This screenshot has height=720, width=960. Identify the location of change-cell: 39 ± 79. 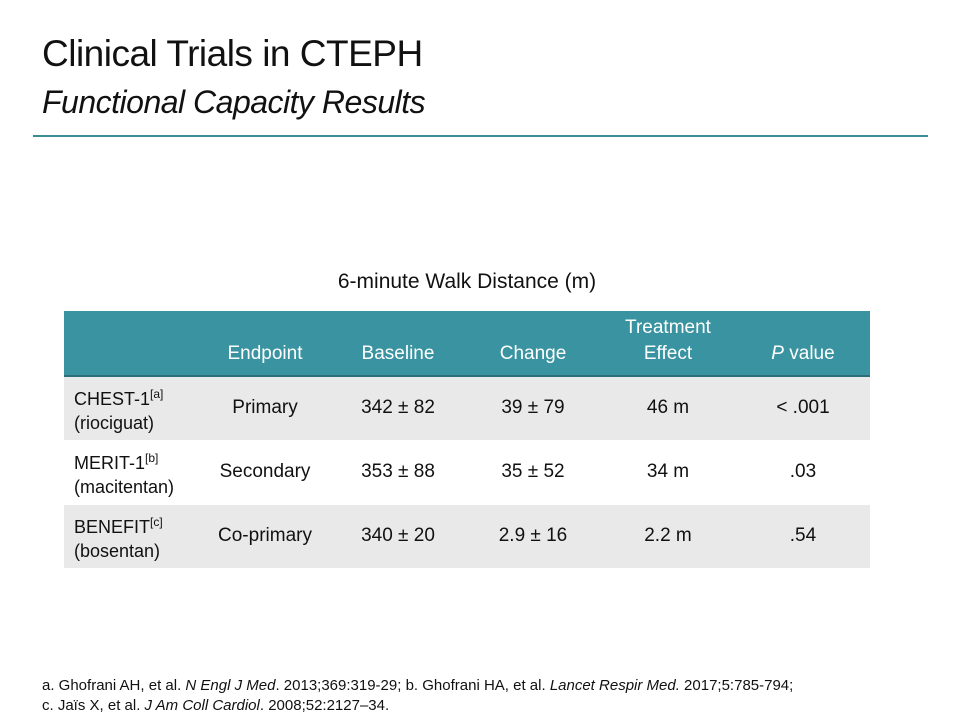
(533, 408).